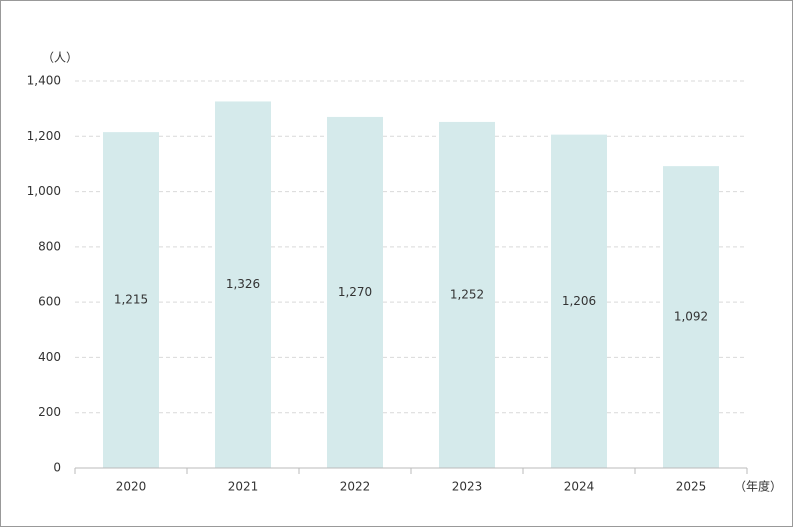 The height and width of the screenshot is (527, 793). I want to click on y-tick-label: 1,200, so click(44, 136).